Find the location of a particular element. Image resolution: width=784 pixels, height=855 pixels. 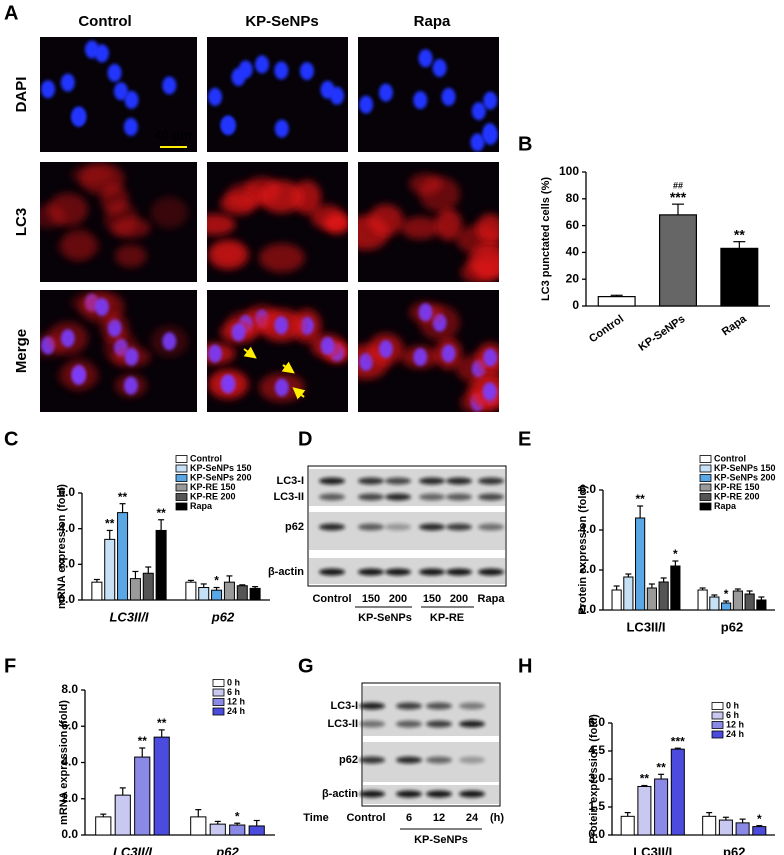

row-title: LC3 is located at coordinates (21, 222).